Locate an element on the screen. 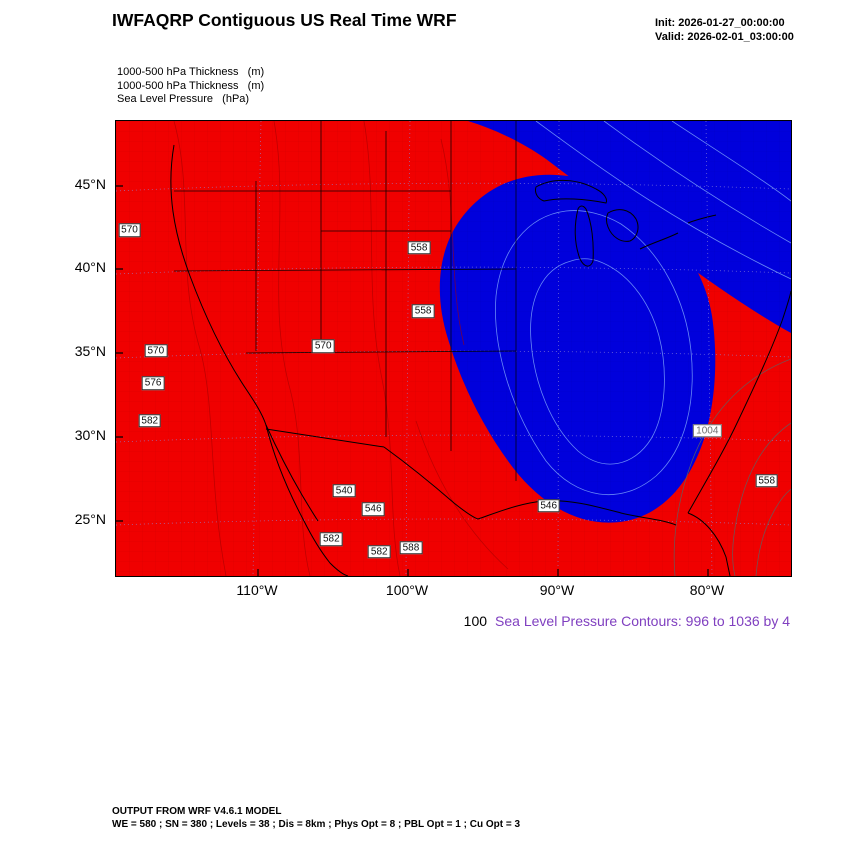 The height and width of the screenshot is (850, 850). y-axis-tick-label: 30°N is located at coordinates (90, 435).